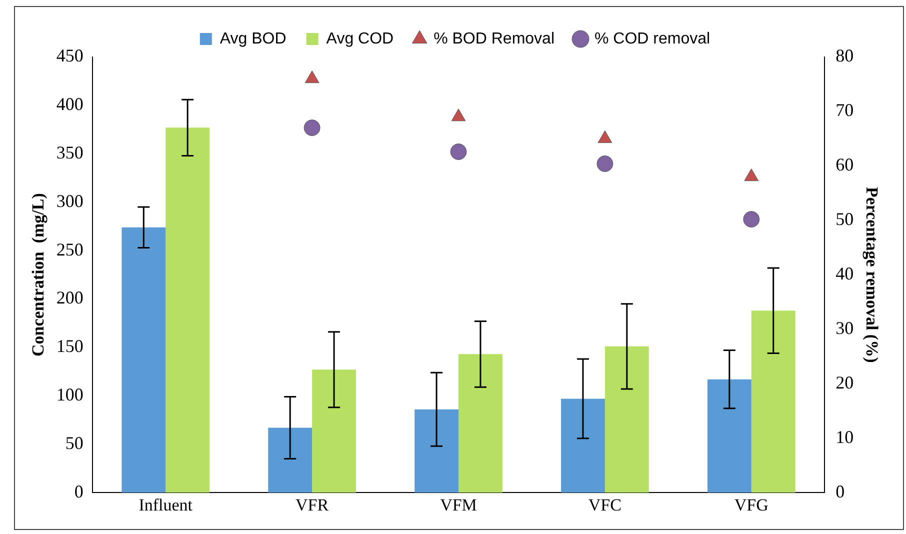 This screenshot has height=534, width=906. Describe the element at coordinates (253, 39) in the screenshot. I see `legend-label: Avg BOD` at that location.